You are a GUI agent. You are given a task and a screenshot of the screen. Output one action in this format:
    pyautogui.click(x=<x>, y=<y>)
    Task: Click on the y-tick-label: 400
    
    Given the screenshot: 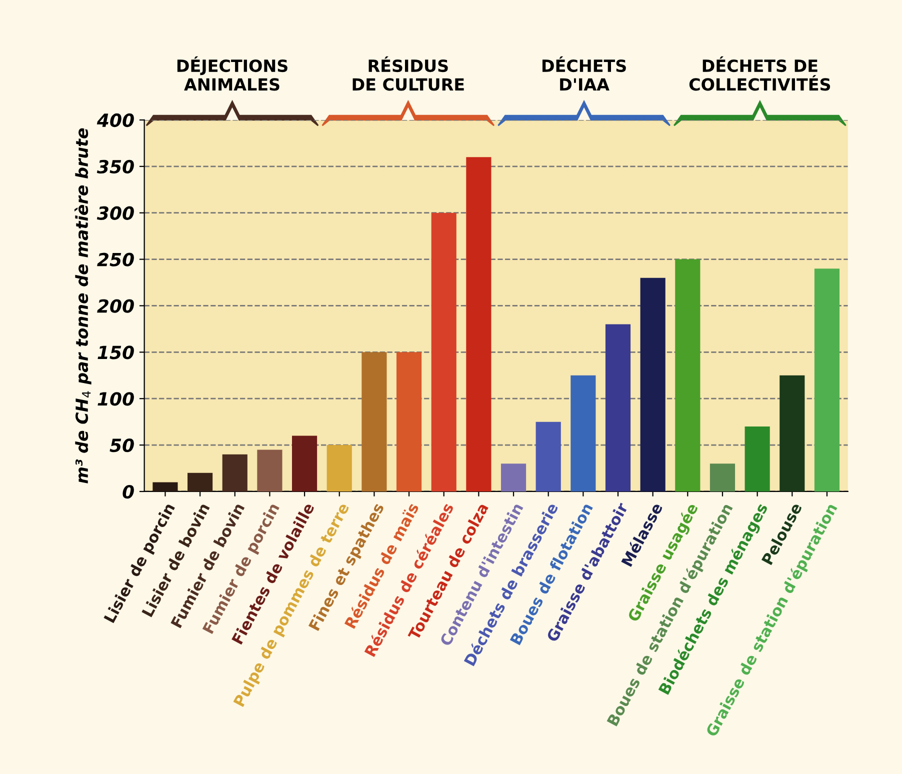 What is the action you would take?
    pyautogui.click(x=115, y=120)
    